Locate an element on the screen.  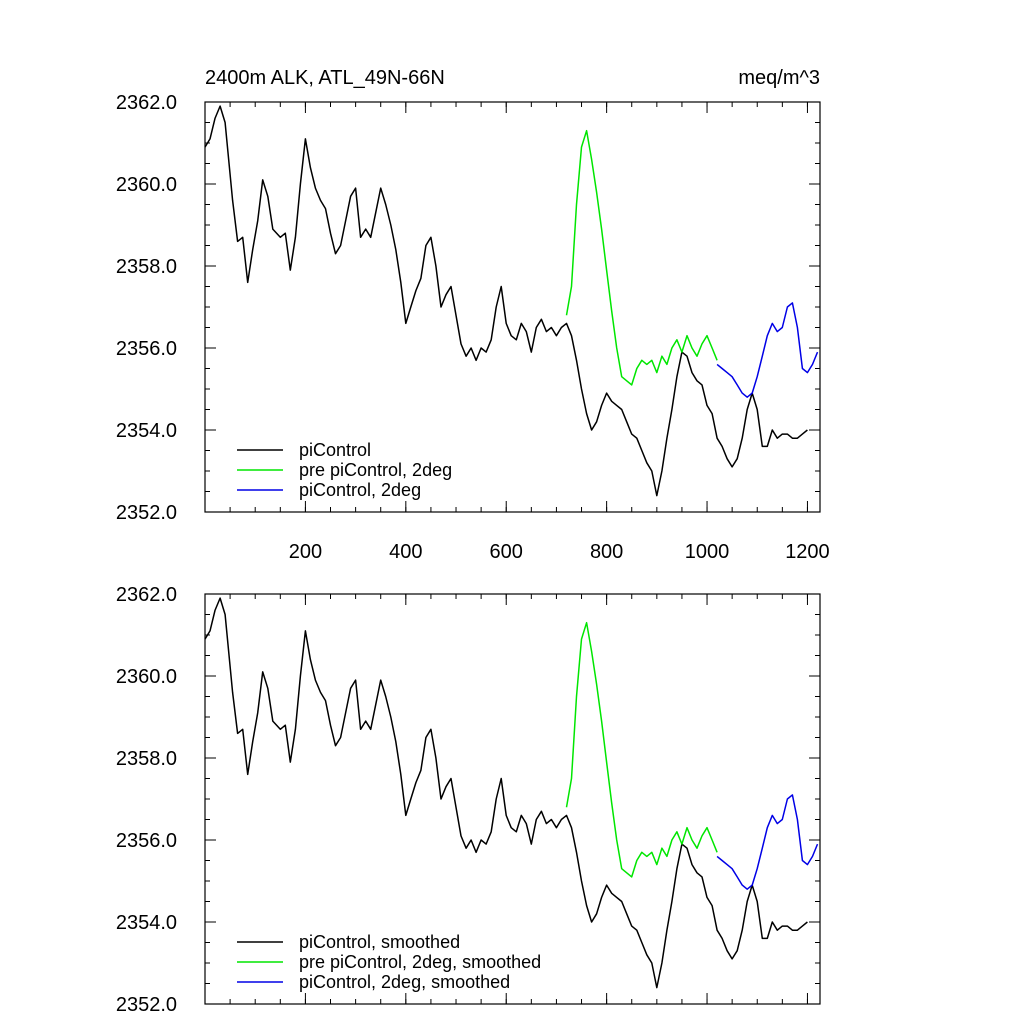
panel-1-ytick-label-4: 2360.0 is located at coordinates (146, 185).